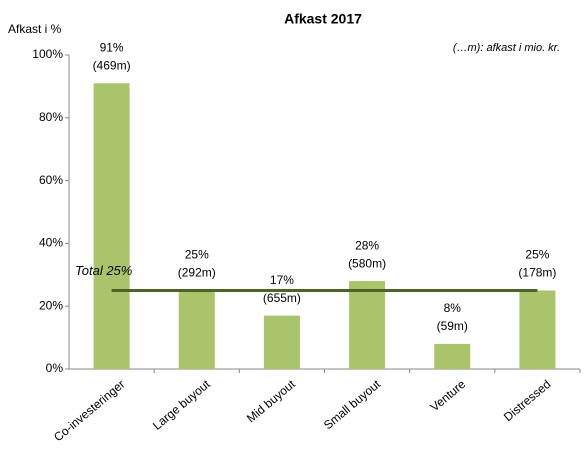 Image resolution: width=587 pixels, height=459 pixels. I want to click on y-tick-label: 80%, so click(51, 117).